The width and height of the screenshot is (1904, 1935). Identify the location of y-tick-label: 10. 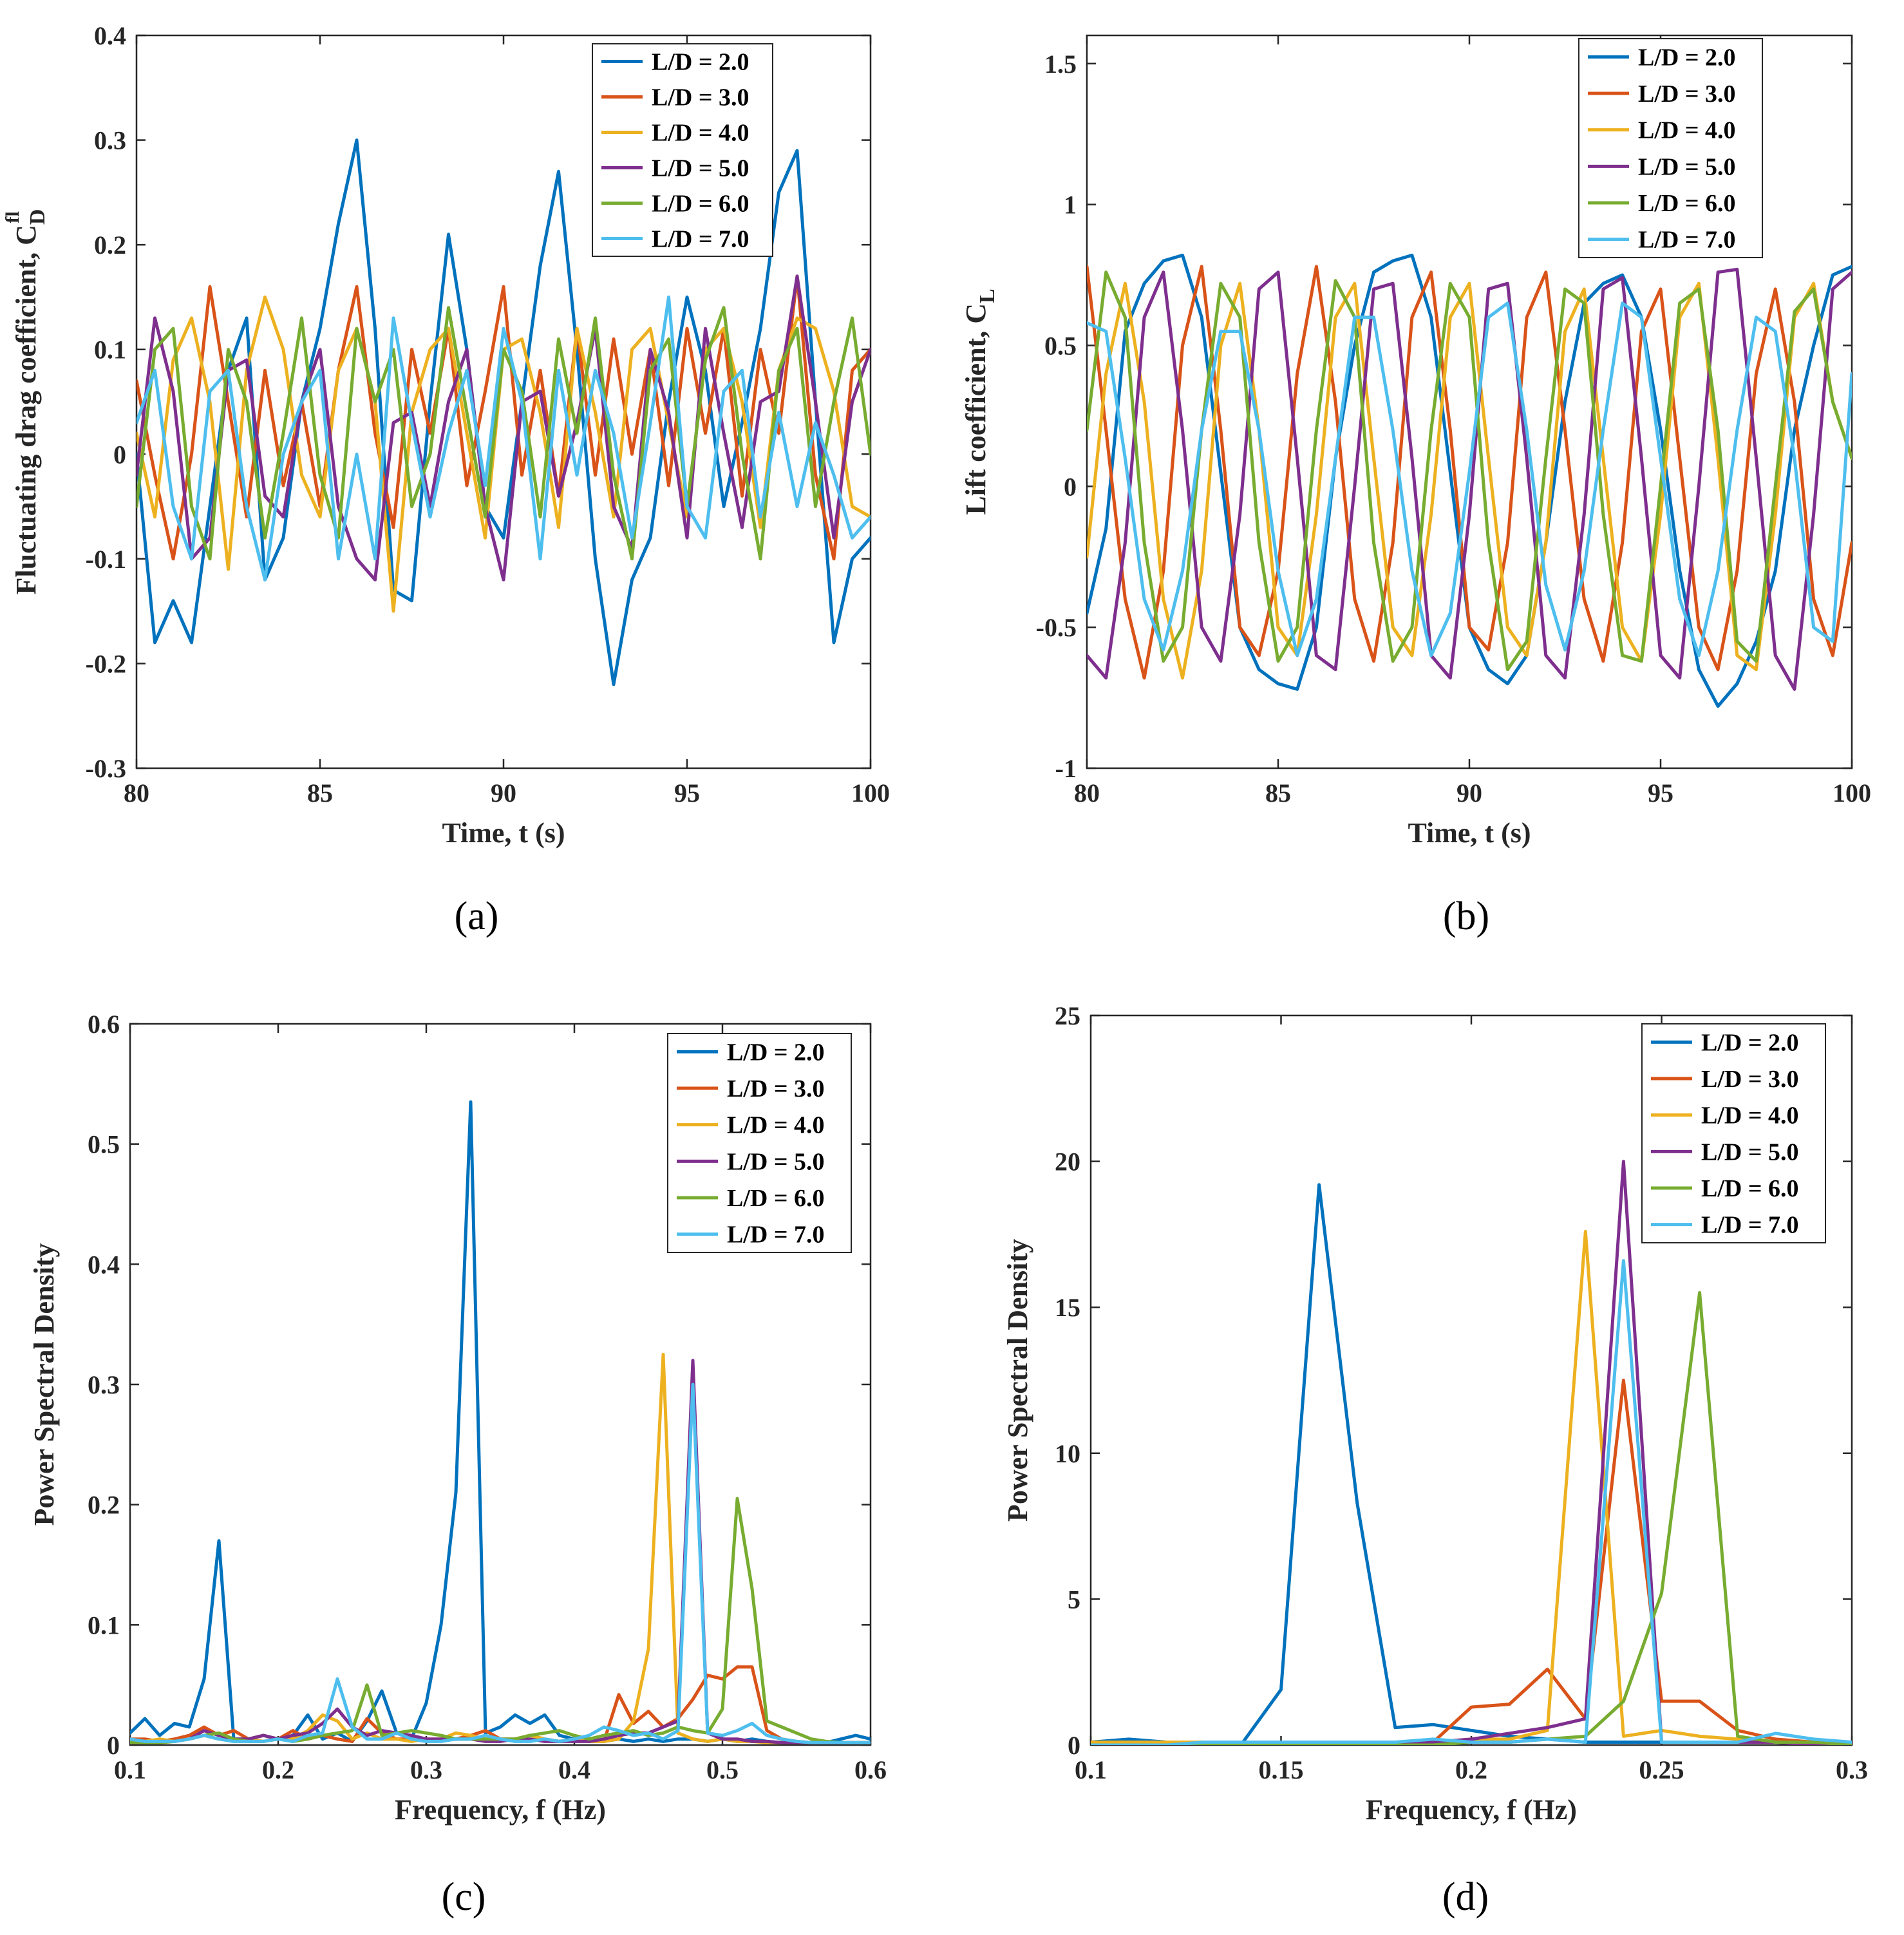
(1067, 1453).